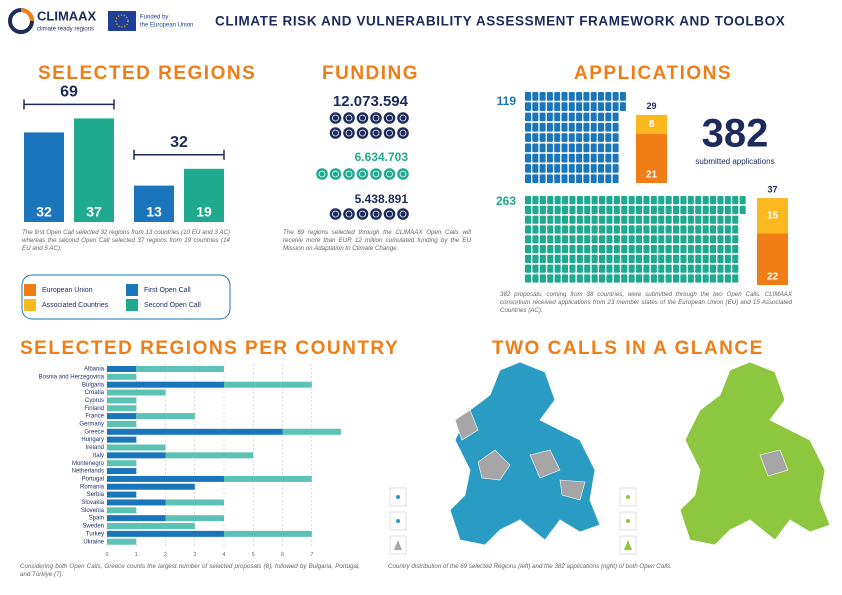 This screenshot has width=842, height=595. What do you see at coordinates (95, 534) in the screenshot?
I see `y-tick-label: Turkey` at bounding box center [95, 534].